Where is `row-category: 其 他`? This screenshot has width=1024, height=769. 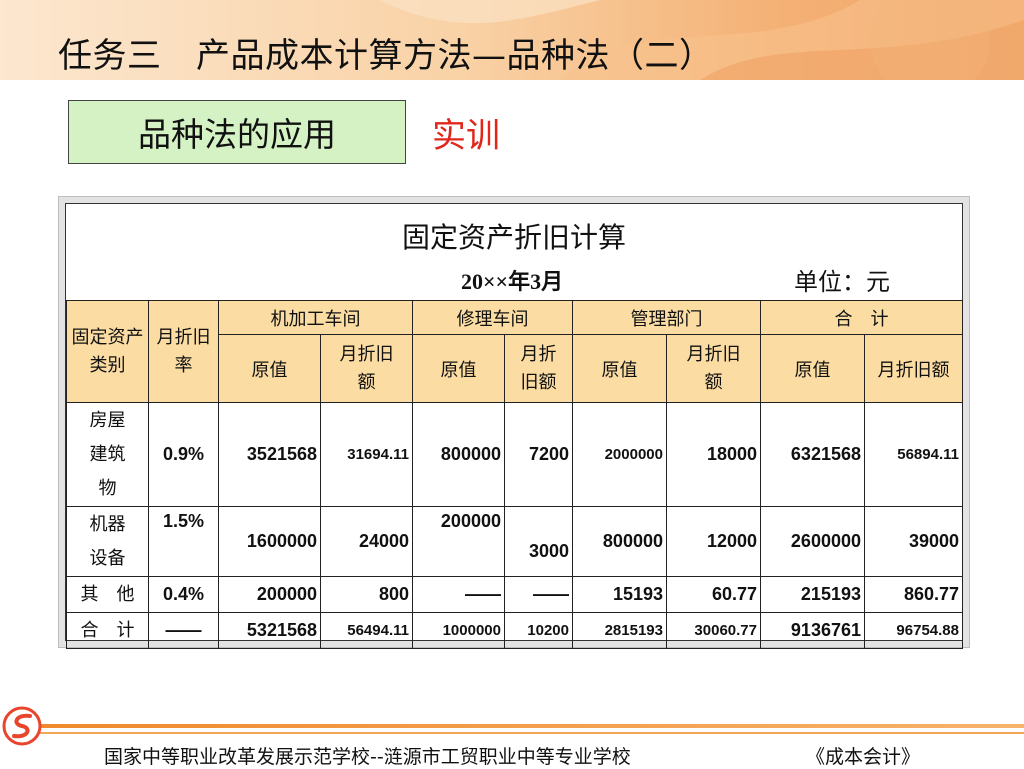
row-category: 其 他 is located at coordinates (107, 594).